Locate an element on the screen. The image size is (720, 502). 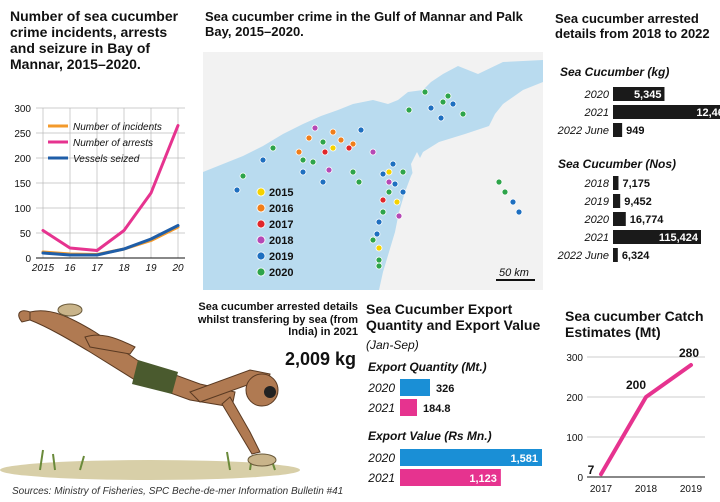
bar-2020 is located at coordinates (639, 94).